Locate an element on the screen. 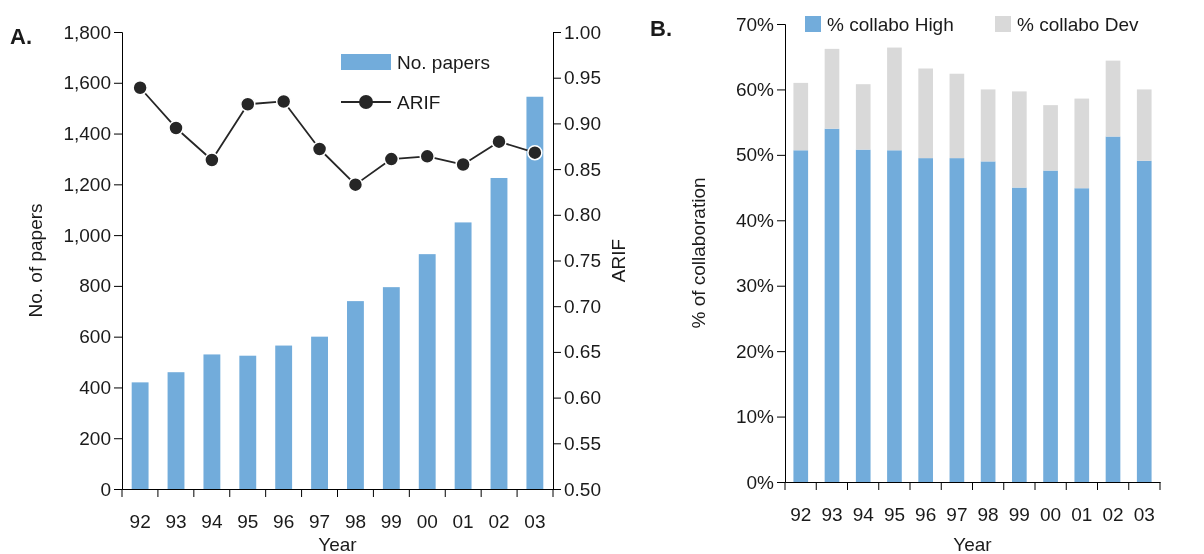  y-tick-label: 1,400 is located at coordinates (87, 134).